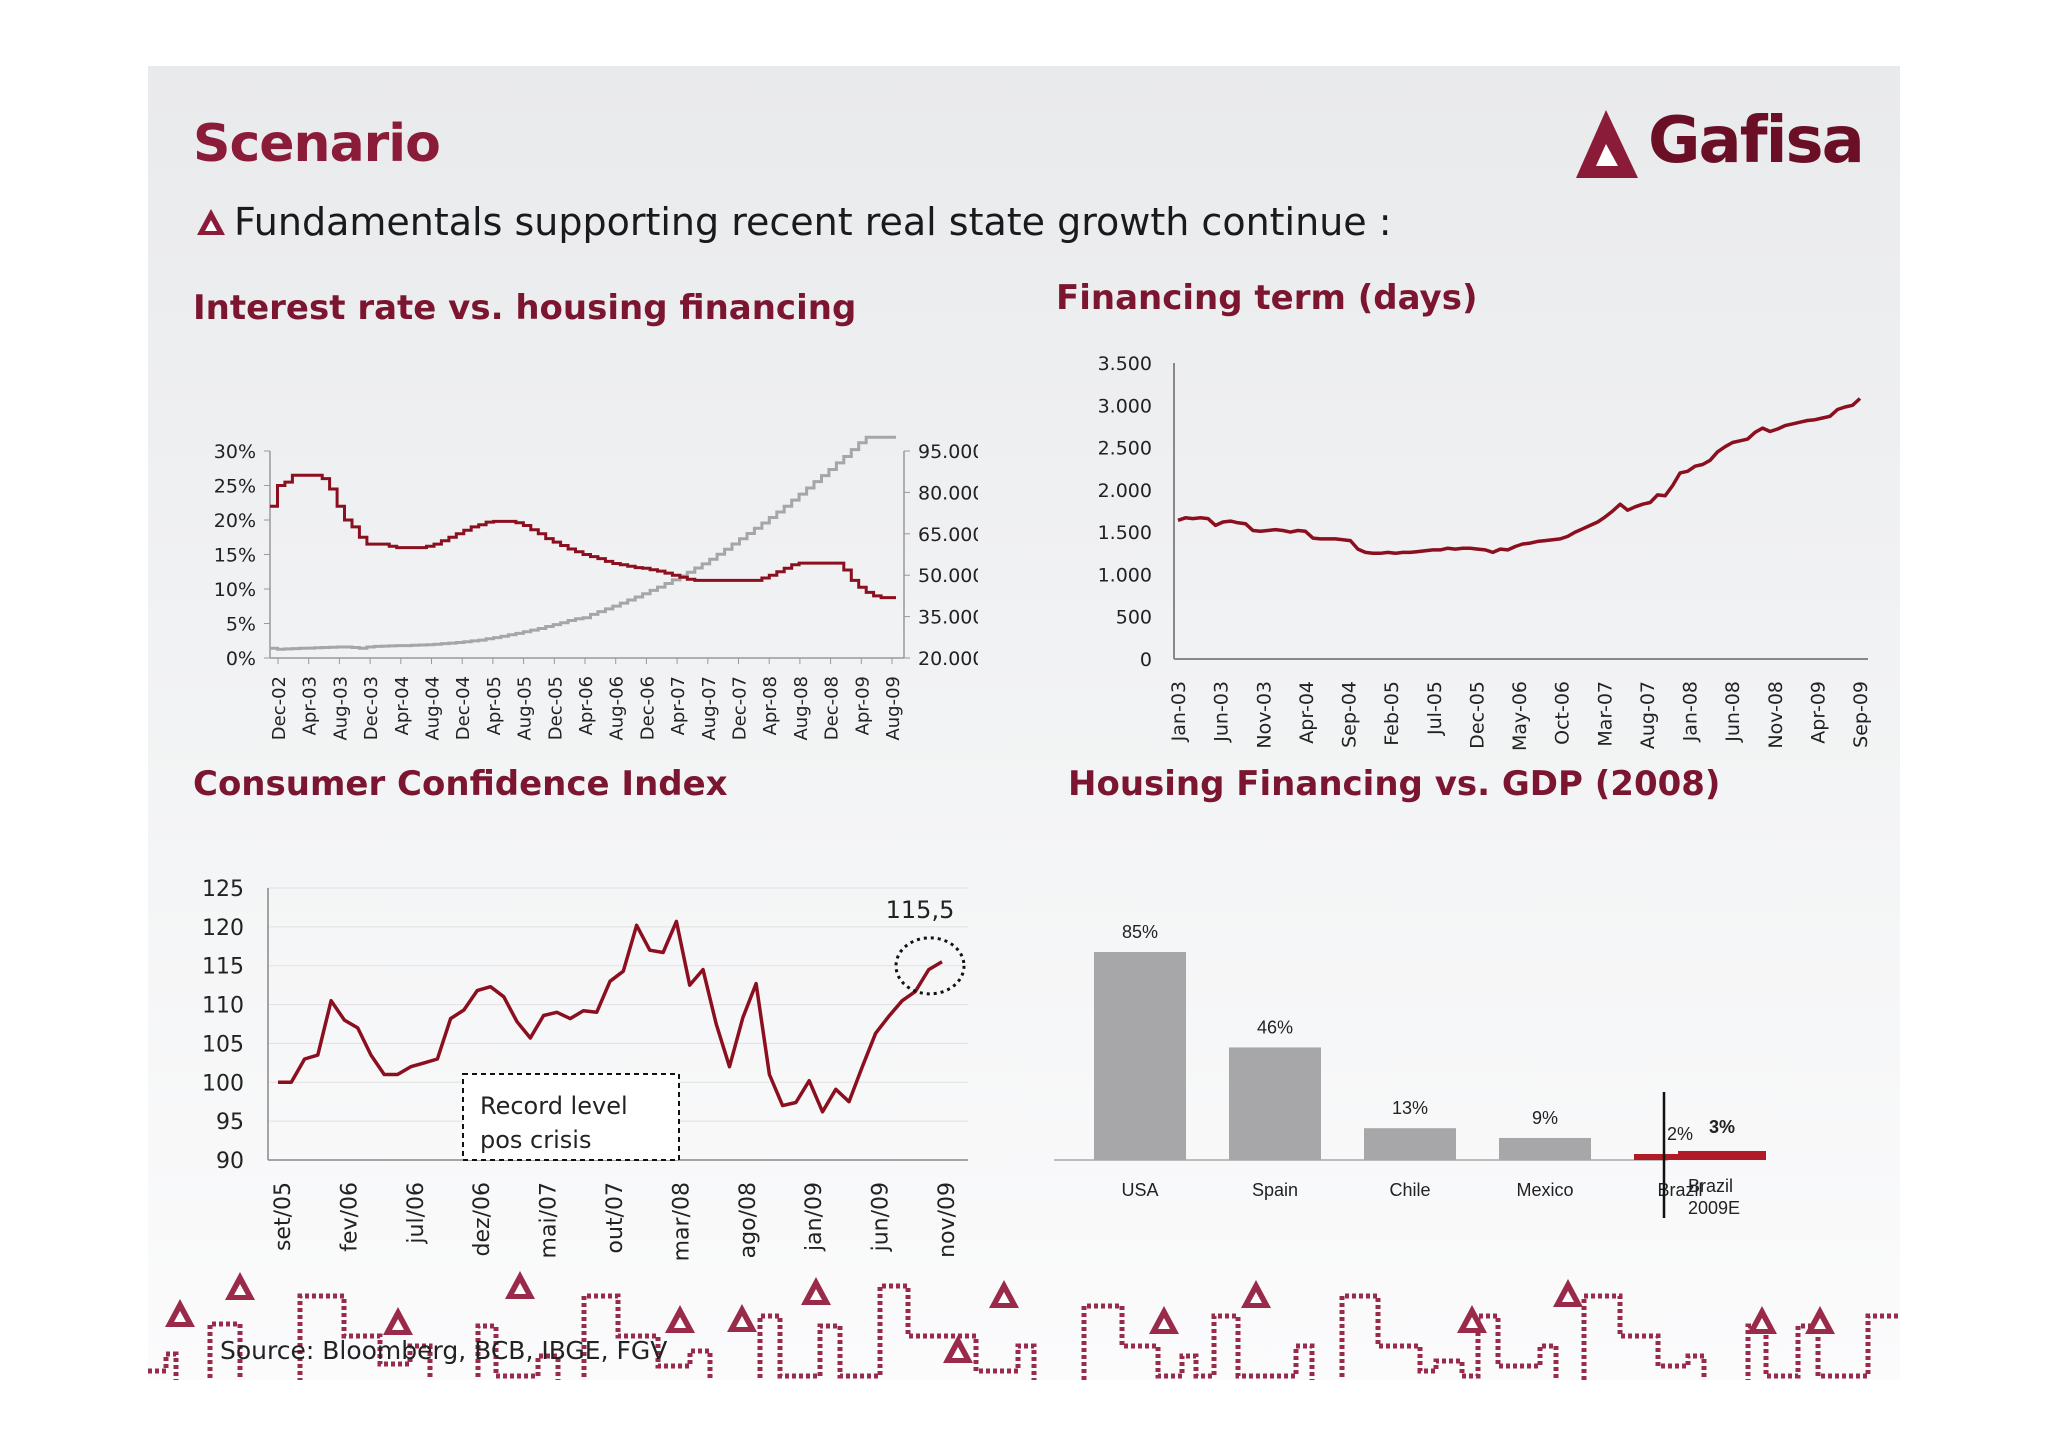 Image resolution: width=2048 pixels, height=1447 pixels. Describe the element at coordinates (1756, 141) in the screenshot. I see `logo-text: Gafisa` at that location.